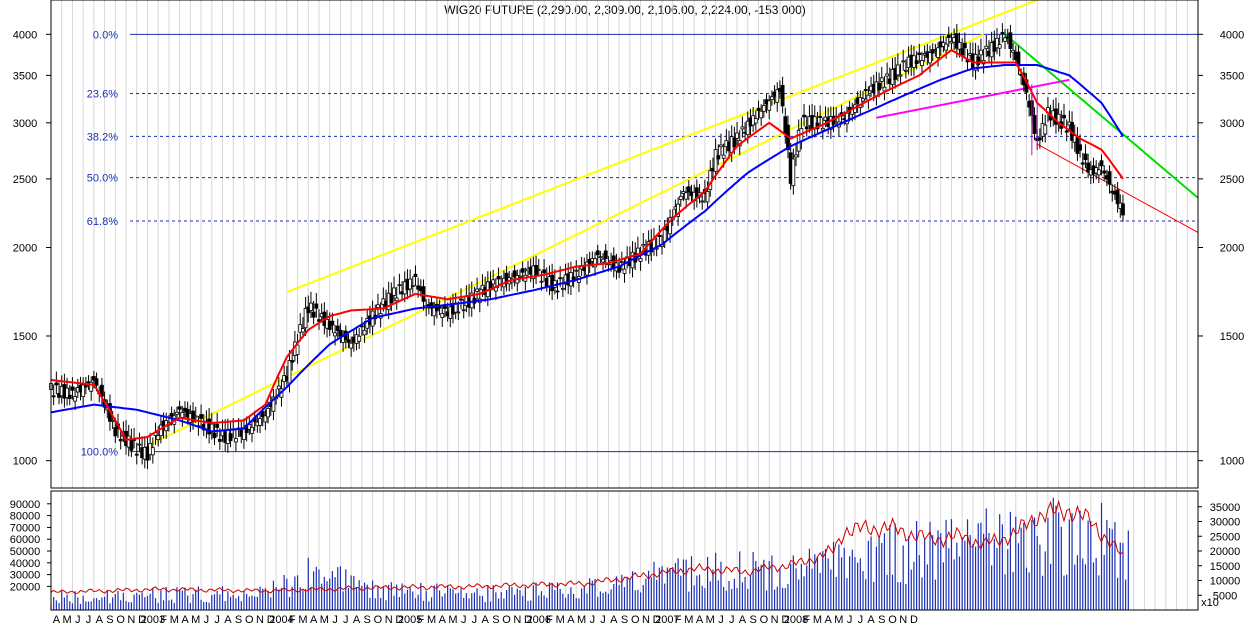 Image resolution: width=1250 pixels, height=627 pixels. Describe the element at coordinates (25, 587) in the screenshot. I see `volume-tick-left: 20000` at that location.